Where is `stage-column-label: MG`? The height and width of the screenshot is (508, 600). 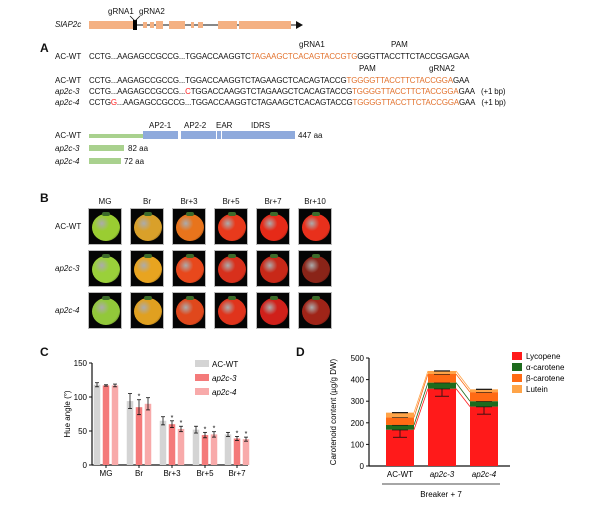
stage-column-label: MG is located at coordinates (105, 201).